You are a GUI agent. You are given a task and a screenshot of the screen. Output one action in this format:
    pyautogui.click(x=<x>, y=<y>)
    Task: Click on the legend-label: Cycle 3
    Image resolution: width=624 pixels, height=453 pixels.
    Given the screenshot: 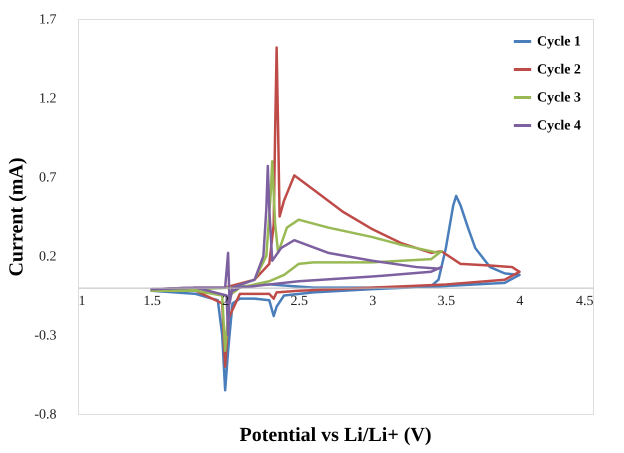 What is the action you would take?
    pyautogui.click(x=559, y=98)
    